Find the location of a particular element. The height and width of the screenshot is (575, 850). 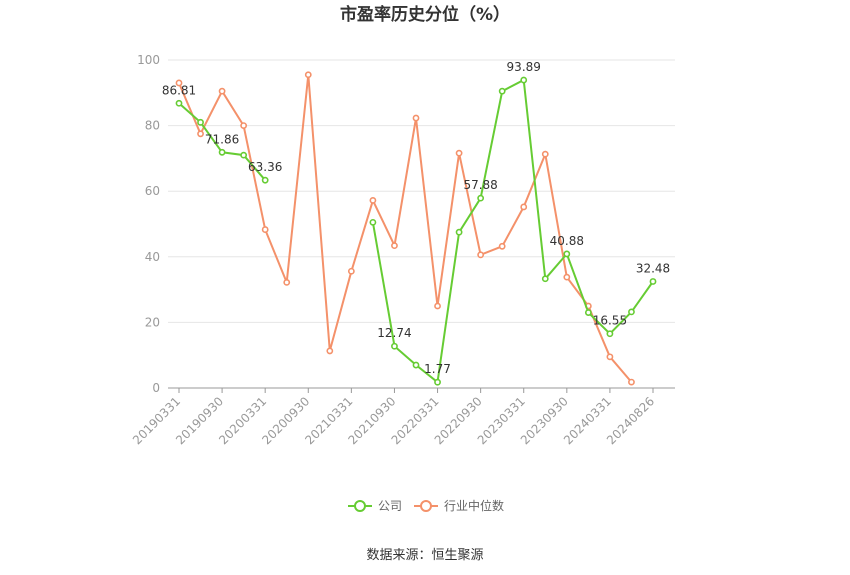

y-tick-label: 0 is located at coordinates (156, 388).